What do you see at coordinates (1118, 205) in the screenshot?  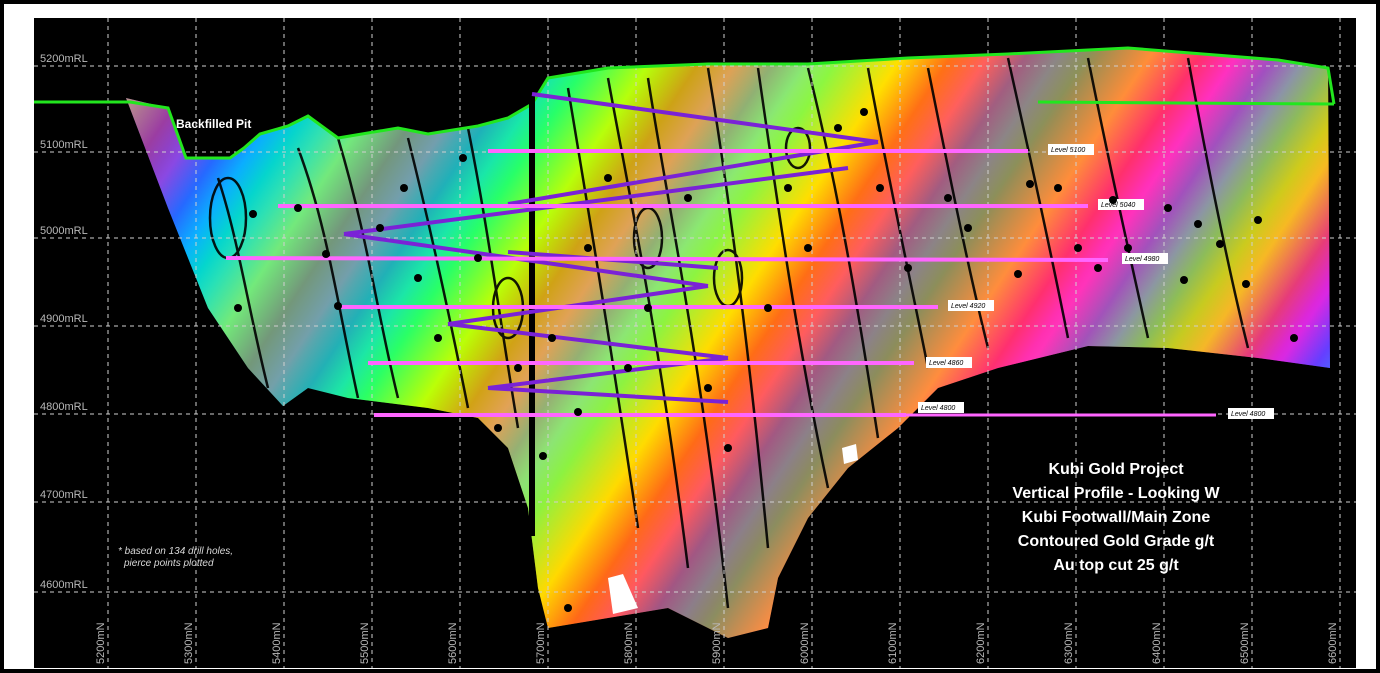 I see `level-label-2: Level 5040` at bounding box center [1118, 205].